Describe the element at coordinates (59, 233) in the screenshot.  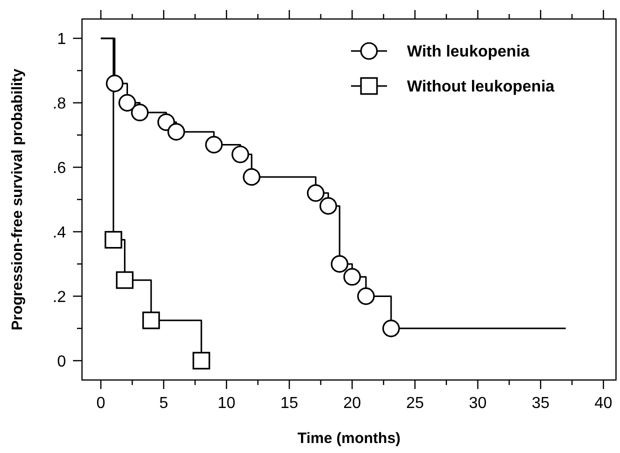
I see `y-tick-label: .4` at that location.